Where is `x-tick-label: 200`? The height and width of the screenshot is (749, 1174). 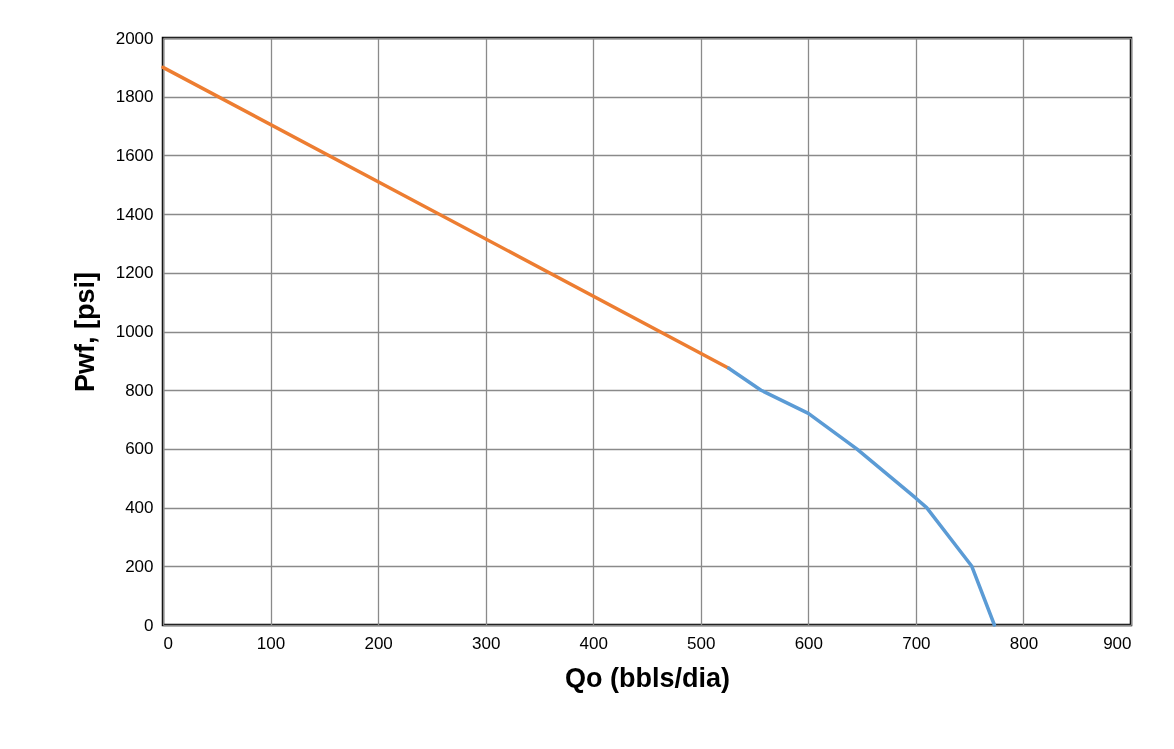
x-tick-label: 200 is located at coordinates (378, 643).